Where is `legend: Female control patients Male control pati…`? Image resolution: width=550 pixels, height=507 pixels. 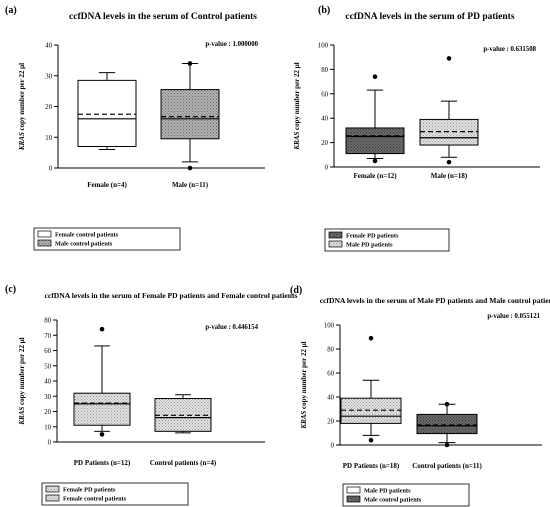
legend: Female control patients Male control pati… is located at coordinates (107, 239).